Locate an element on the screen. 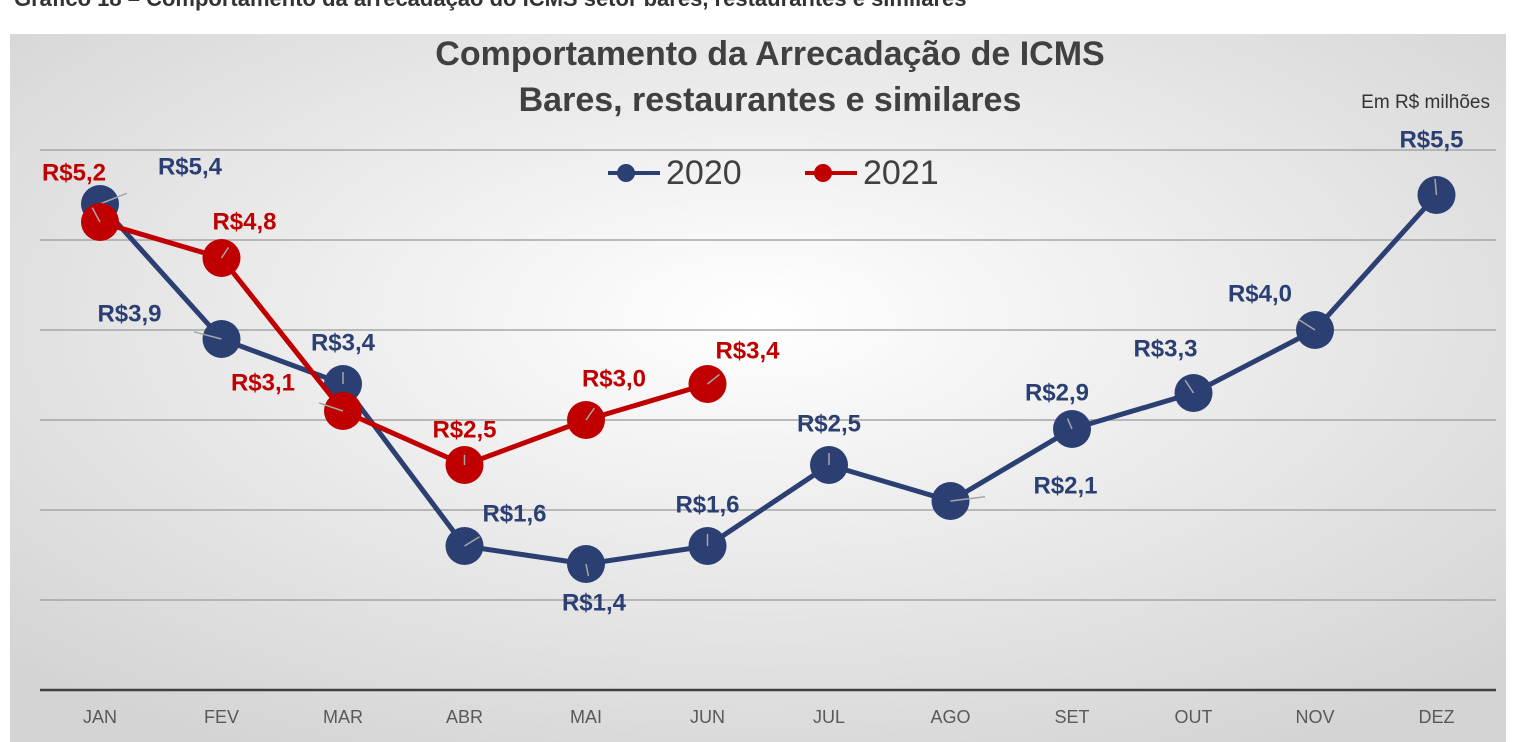 The width and height of the screenshot is (1514, 742). chart-title: Comportamento da Arrecadação de ICMS is located at coordinates (769, 54).